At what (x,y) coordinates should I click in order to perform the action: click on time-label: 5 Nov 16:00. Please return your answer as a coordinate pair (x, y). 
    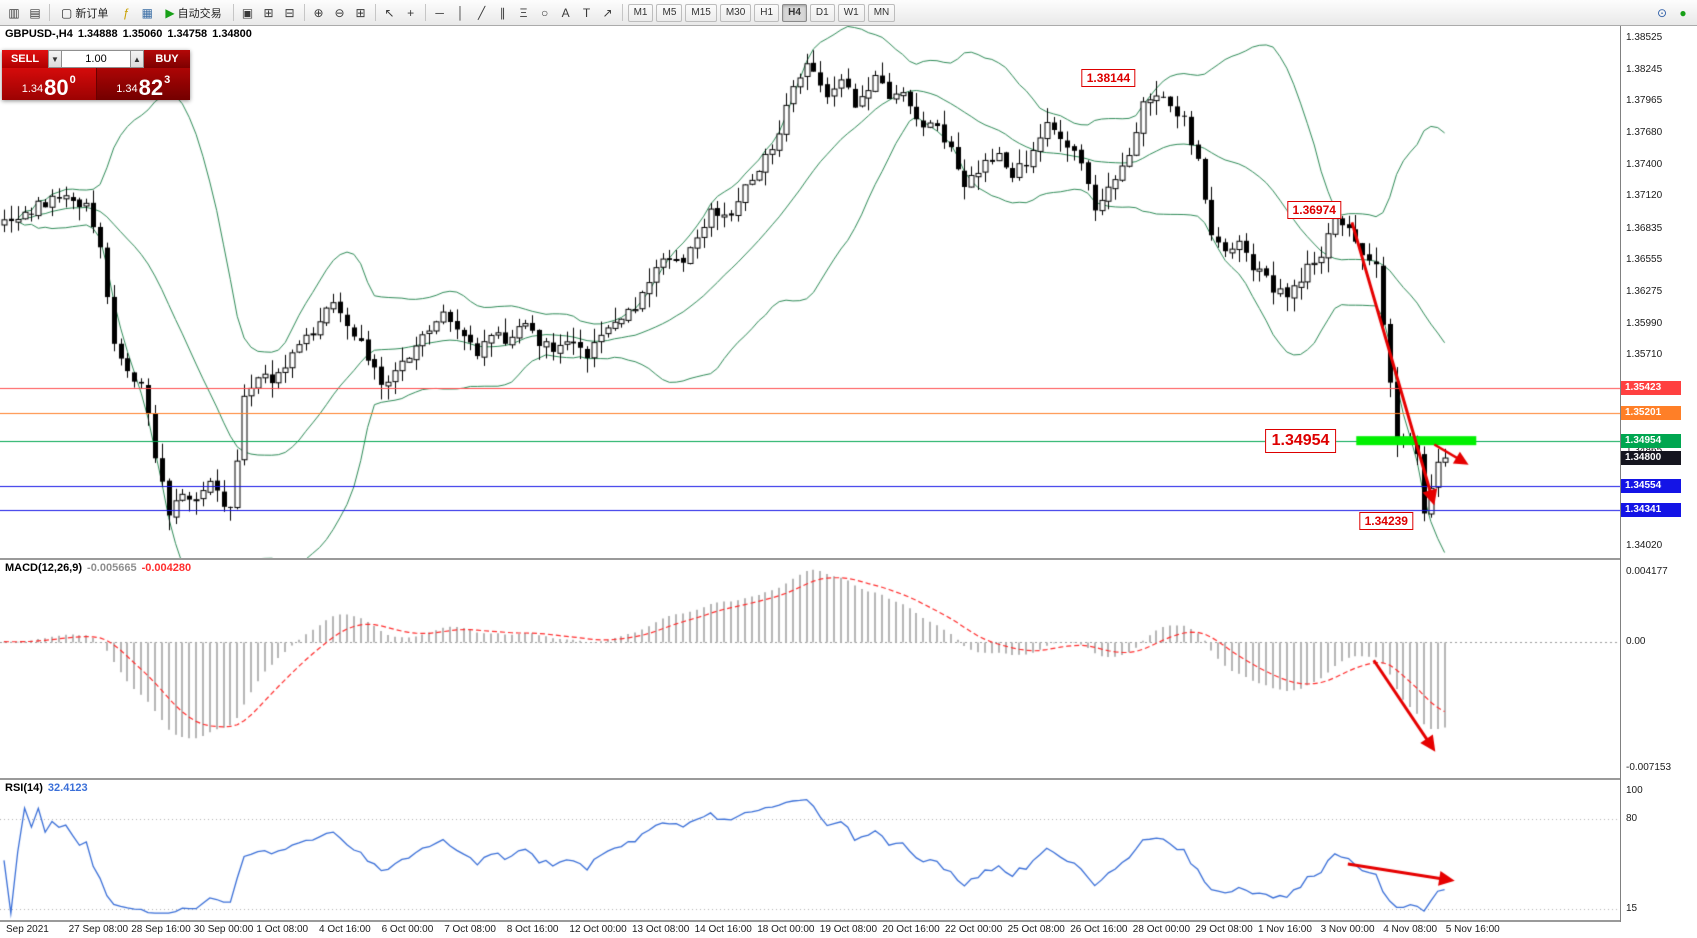
    Looking at the image, I should click on (1472, 929).